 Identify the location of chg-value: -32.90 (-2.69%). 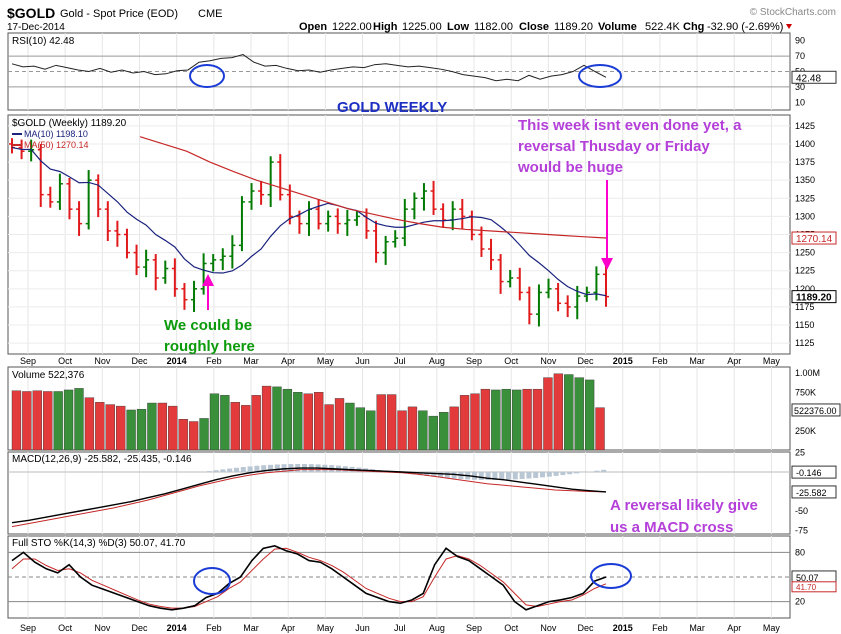
(745, 27).